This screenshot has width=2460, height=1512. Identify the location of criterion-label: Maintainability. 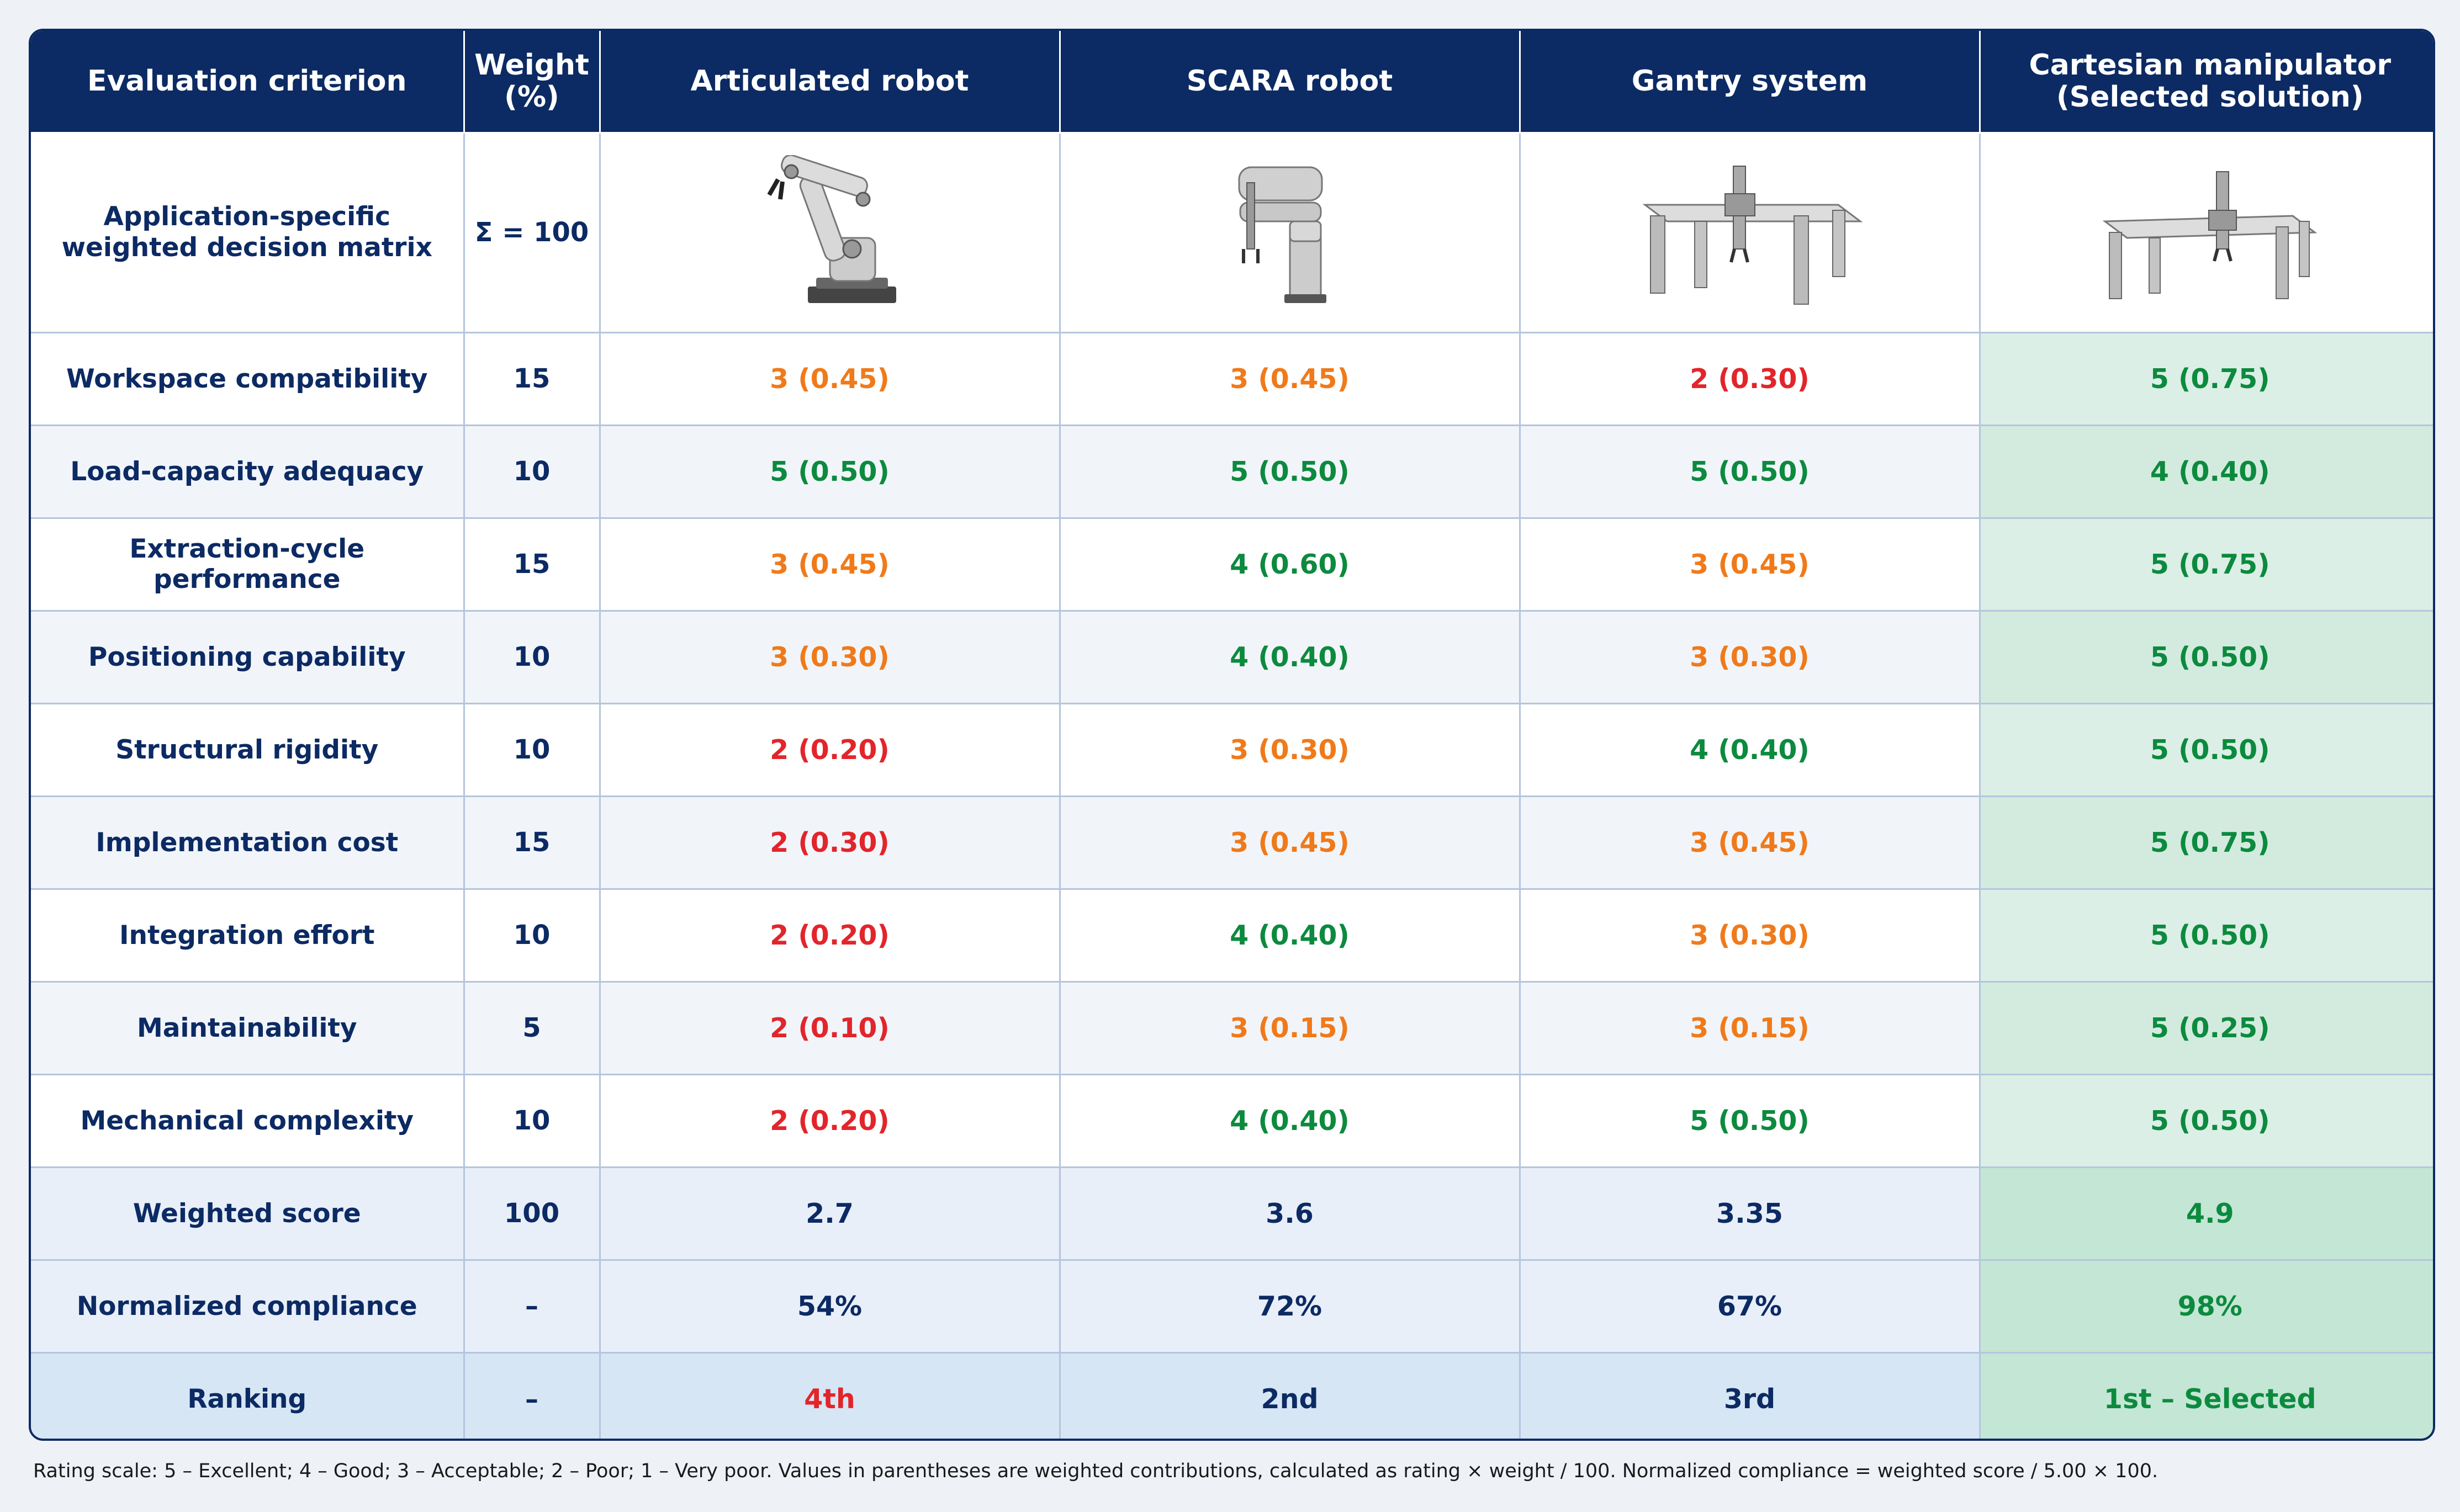
(248, 1028).